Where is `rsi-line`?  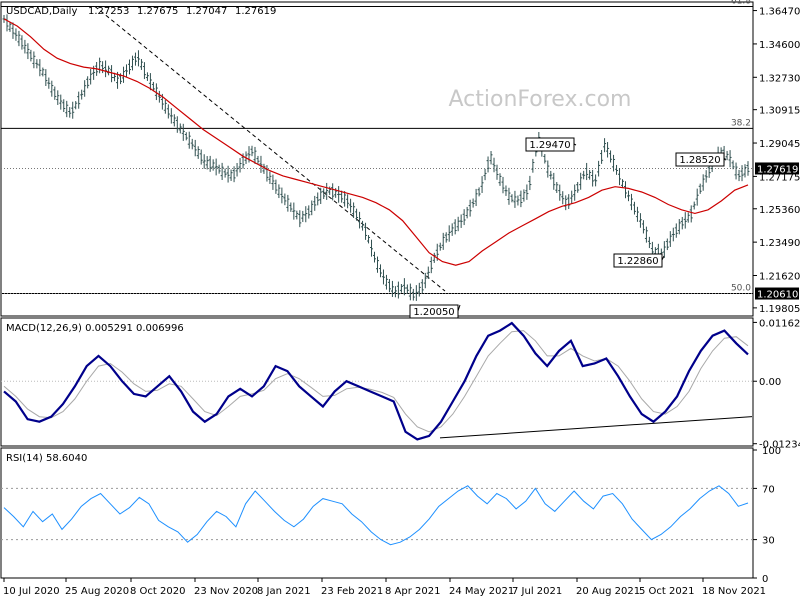 rsi-line is located at coordinates (376, 515).